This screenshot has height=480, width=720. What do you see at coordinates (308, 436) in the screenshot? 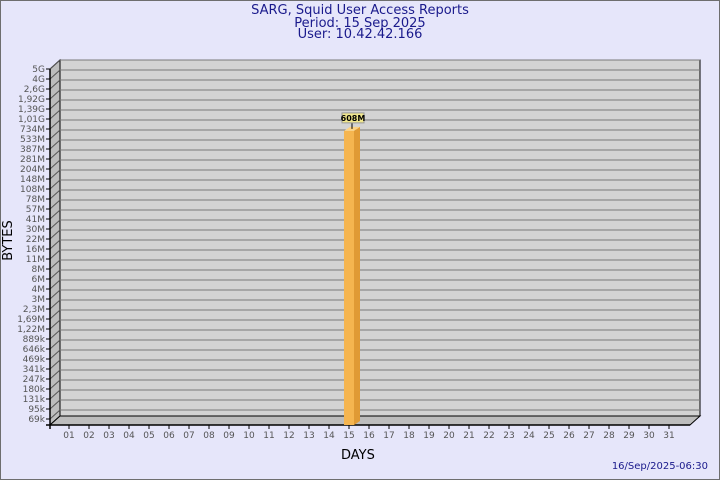
I see `x-tick-label: 13` at bounding box center [308, 436].